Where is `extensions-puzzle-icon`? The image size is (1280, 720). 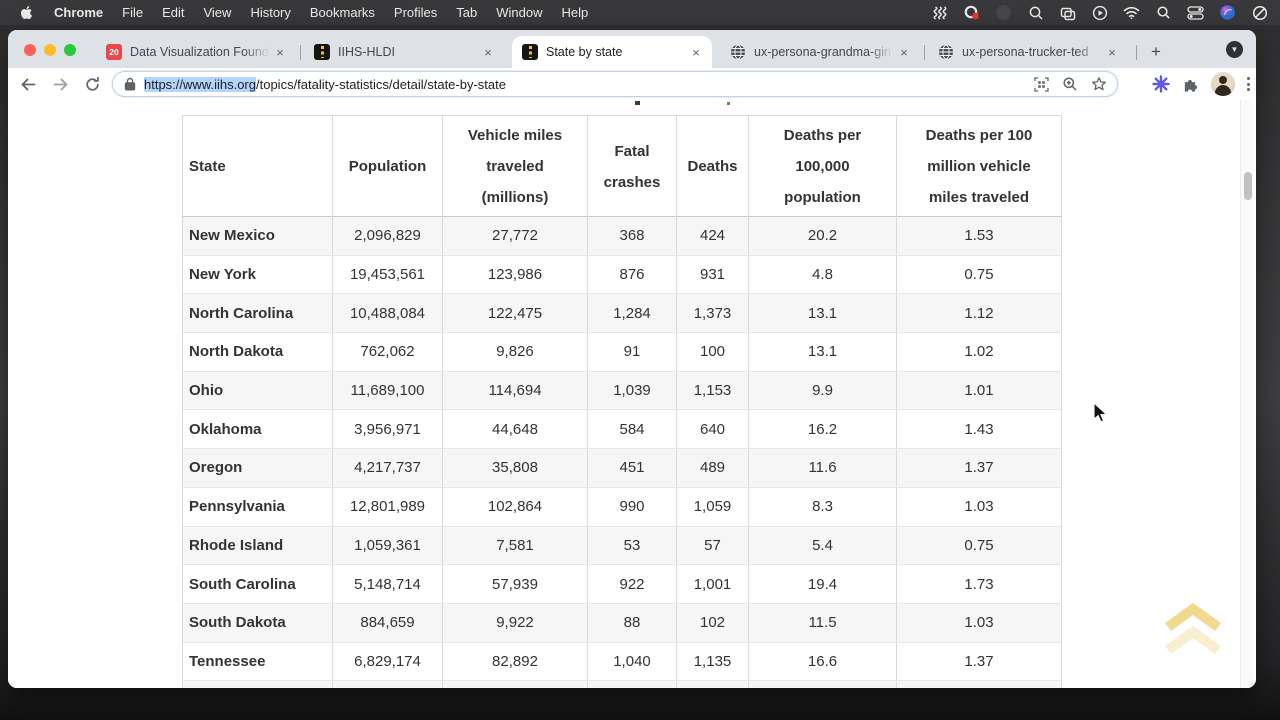 extensions-puzzle-icon is located at coordinates (1190, 84).